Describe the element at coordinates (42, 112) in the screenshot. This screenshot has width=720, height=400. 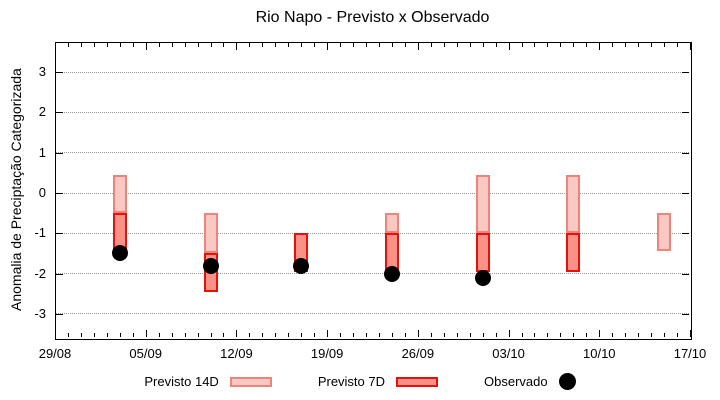
I see `y-tick-label: 2` at that location.